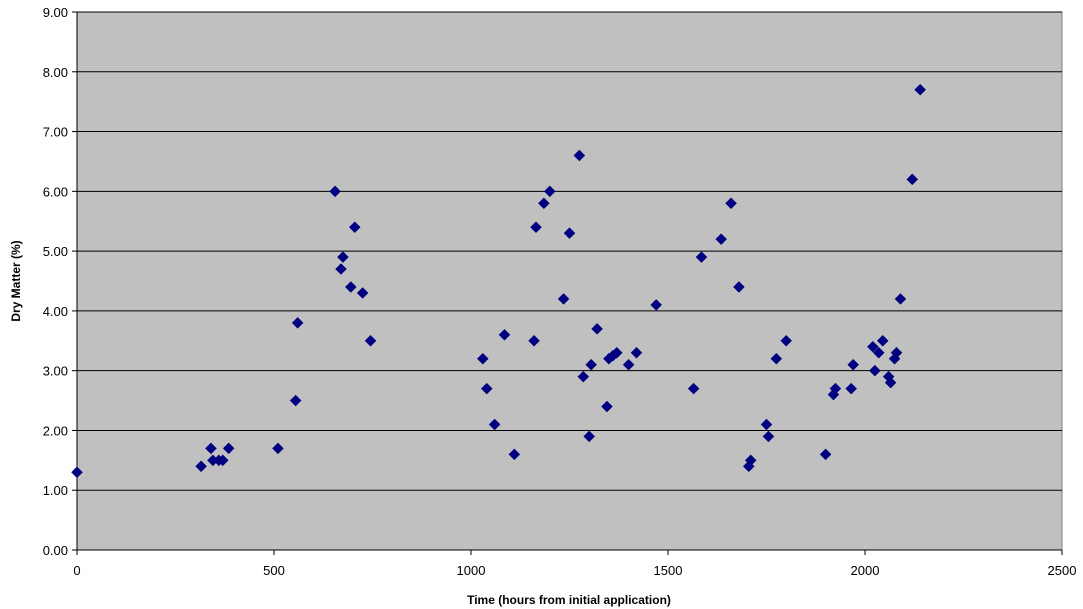 Image resolution: width=1083 pixels, height=609 pixels. Describe the element at coordinates (55, 72) in the screenshot. I see `y-tick-label: 8.00` at that location.